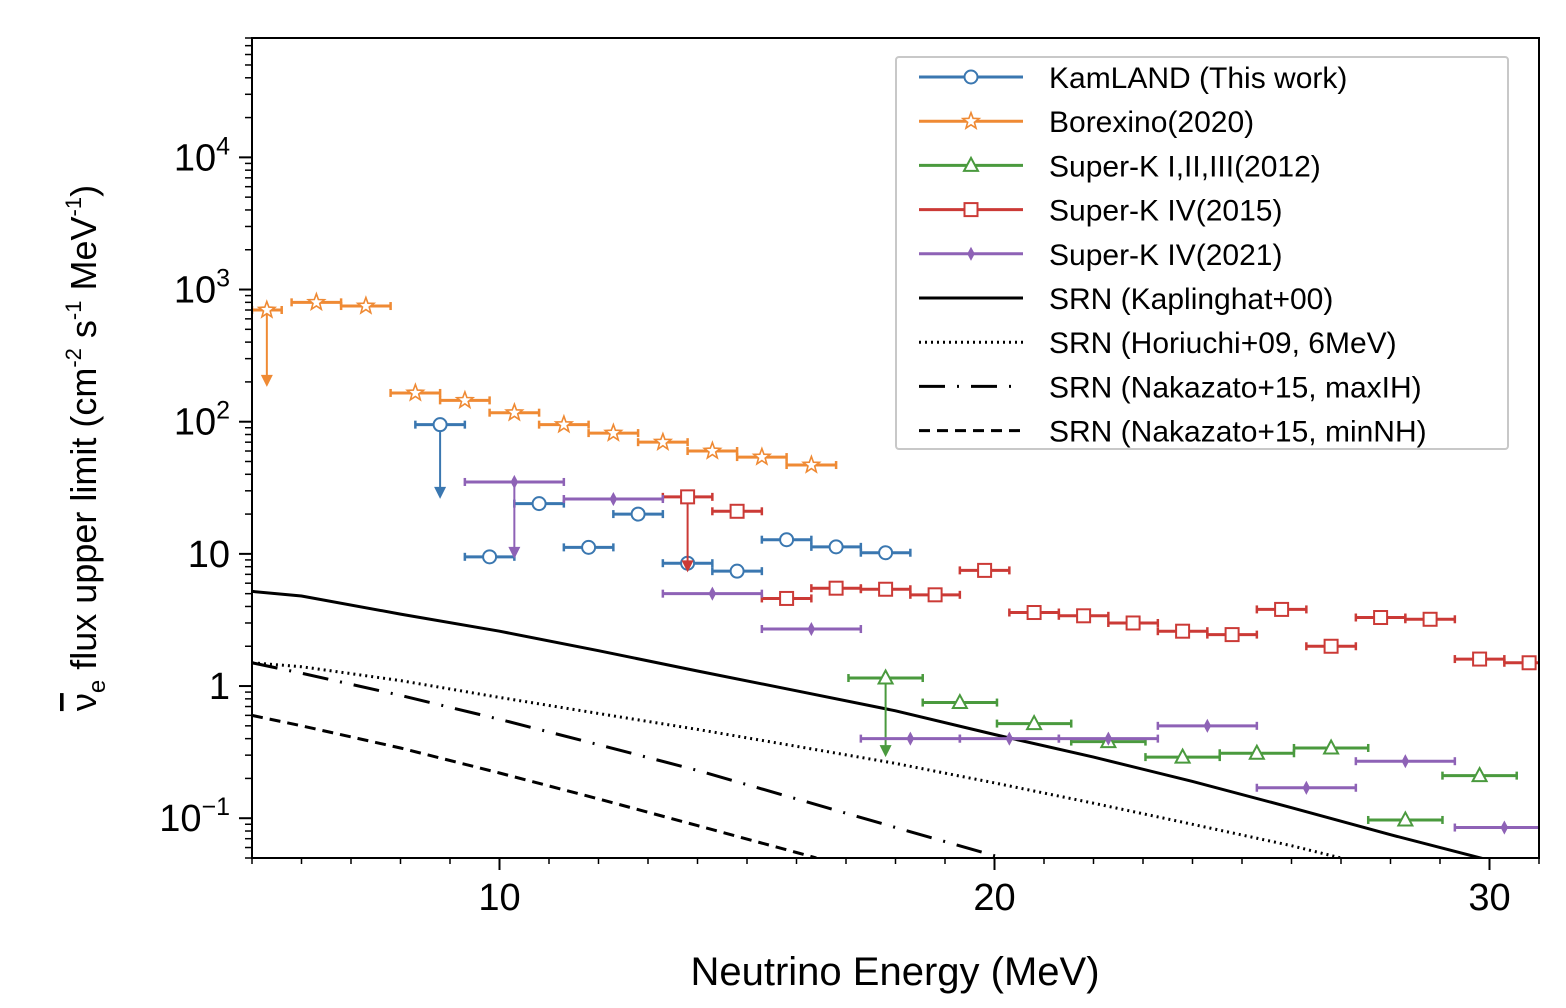 This screenshot has width=1566, height=1008. I want to click on legend-item-4: Super-K IV(2021), so click(1100, 255).